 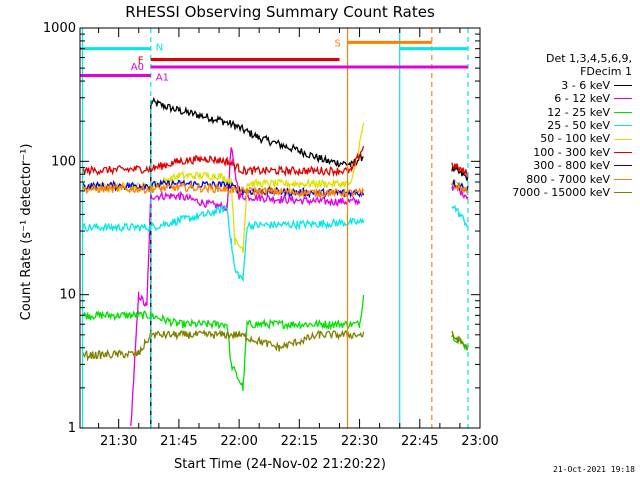 I want to click on legend-title: Det 1,3,4,5,6,9, FDecim 1, so click(x=557, y=65).